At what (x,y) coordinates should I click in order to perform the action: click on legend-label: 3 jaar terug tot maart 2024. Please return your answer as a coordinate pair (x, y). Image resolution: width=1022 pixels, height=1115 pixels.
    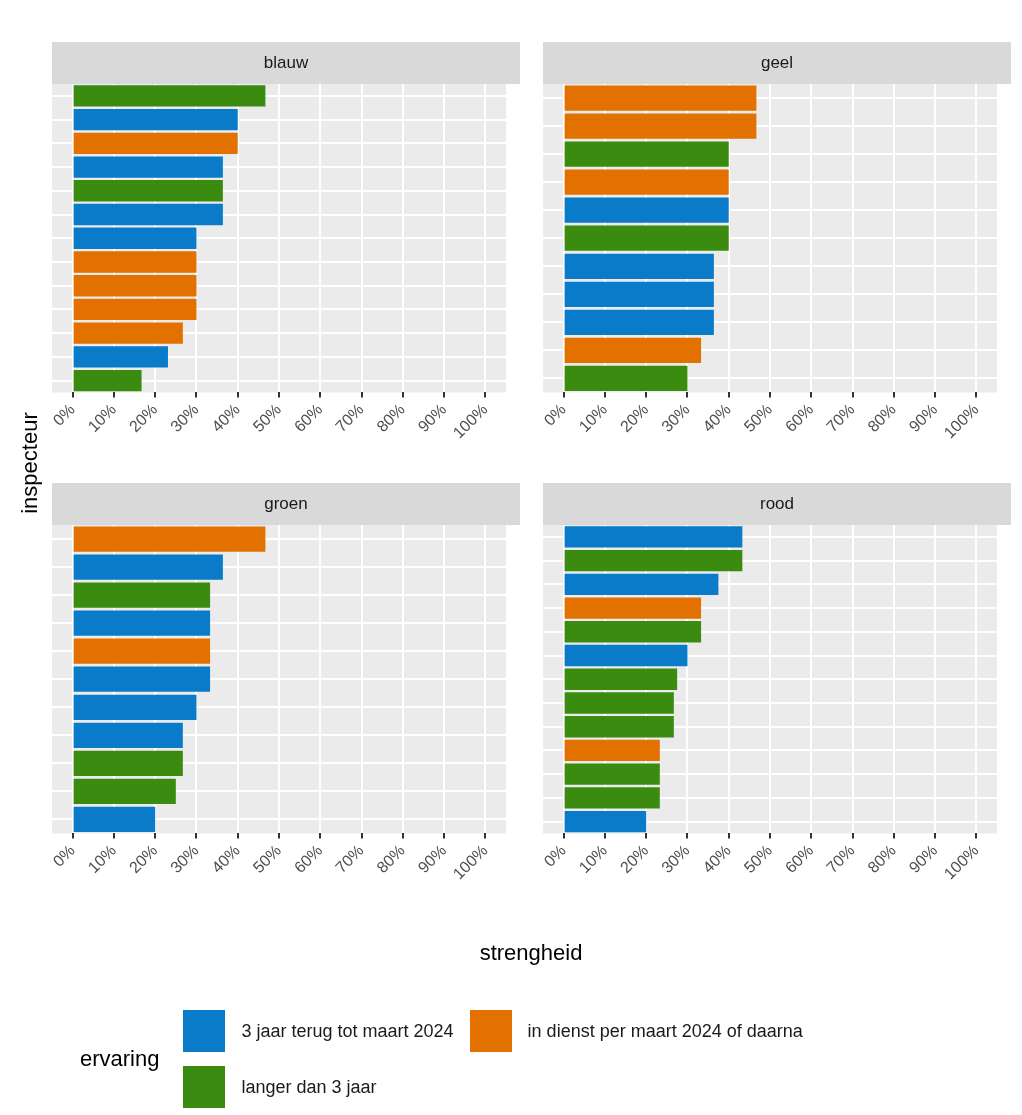
    Looking at the image, I should click on (347, 1031).